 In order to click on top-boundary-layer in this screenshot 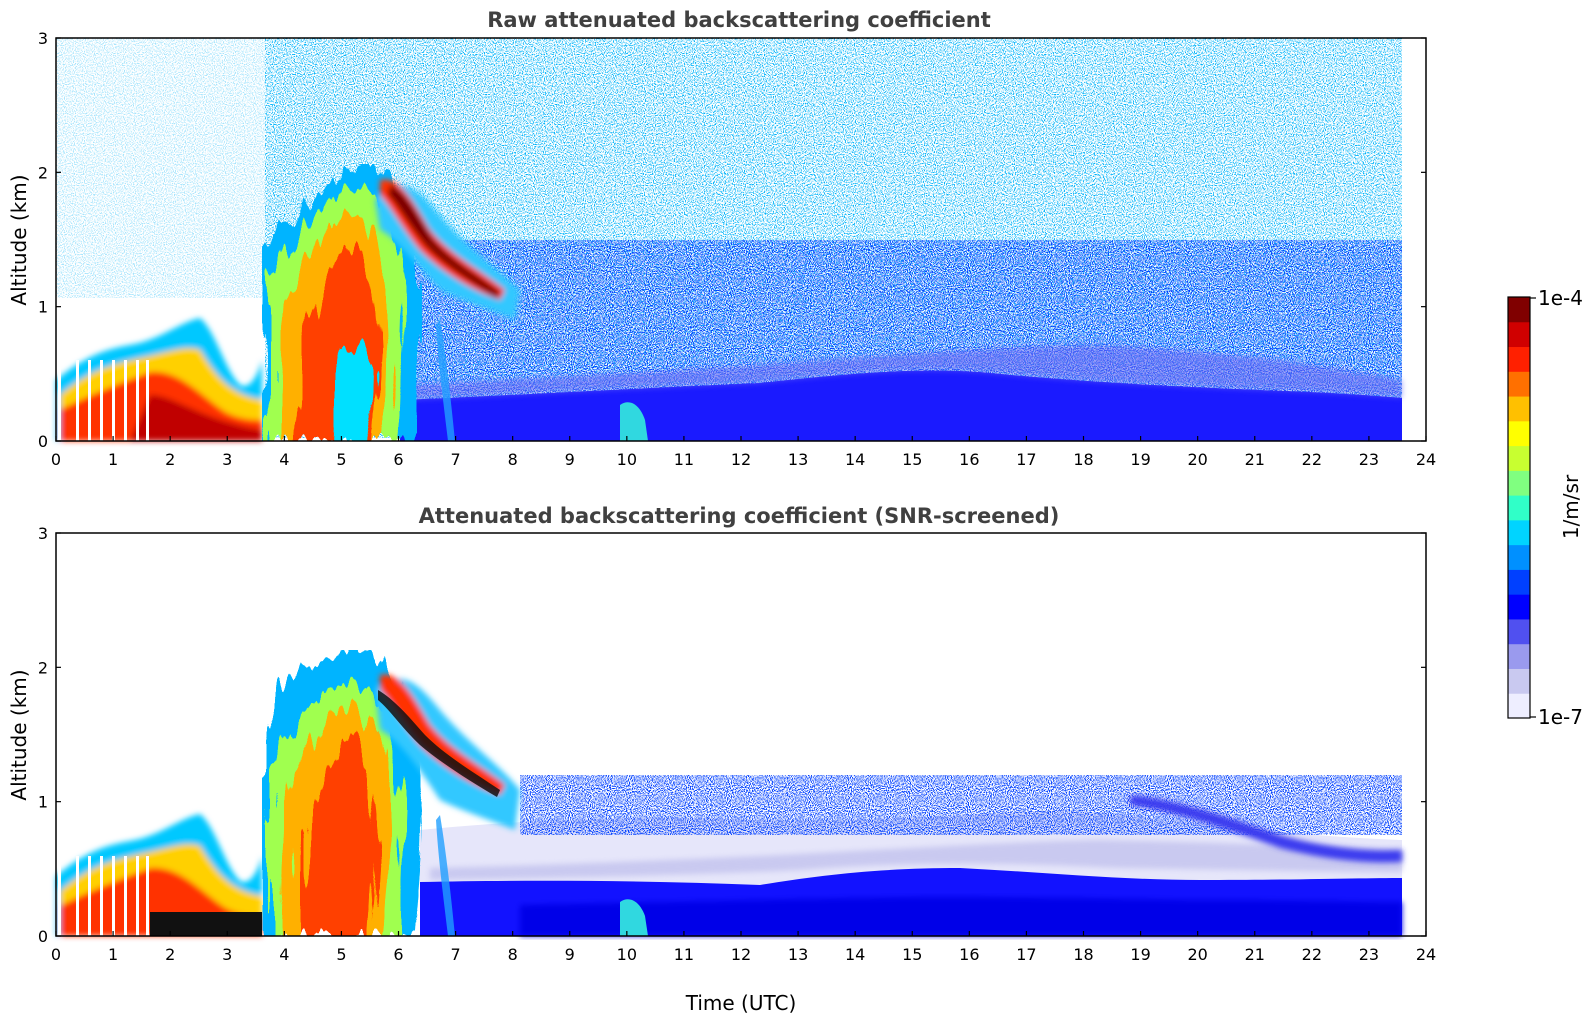, I will do `click(901, 405)`.